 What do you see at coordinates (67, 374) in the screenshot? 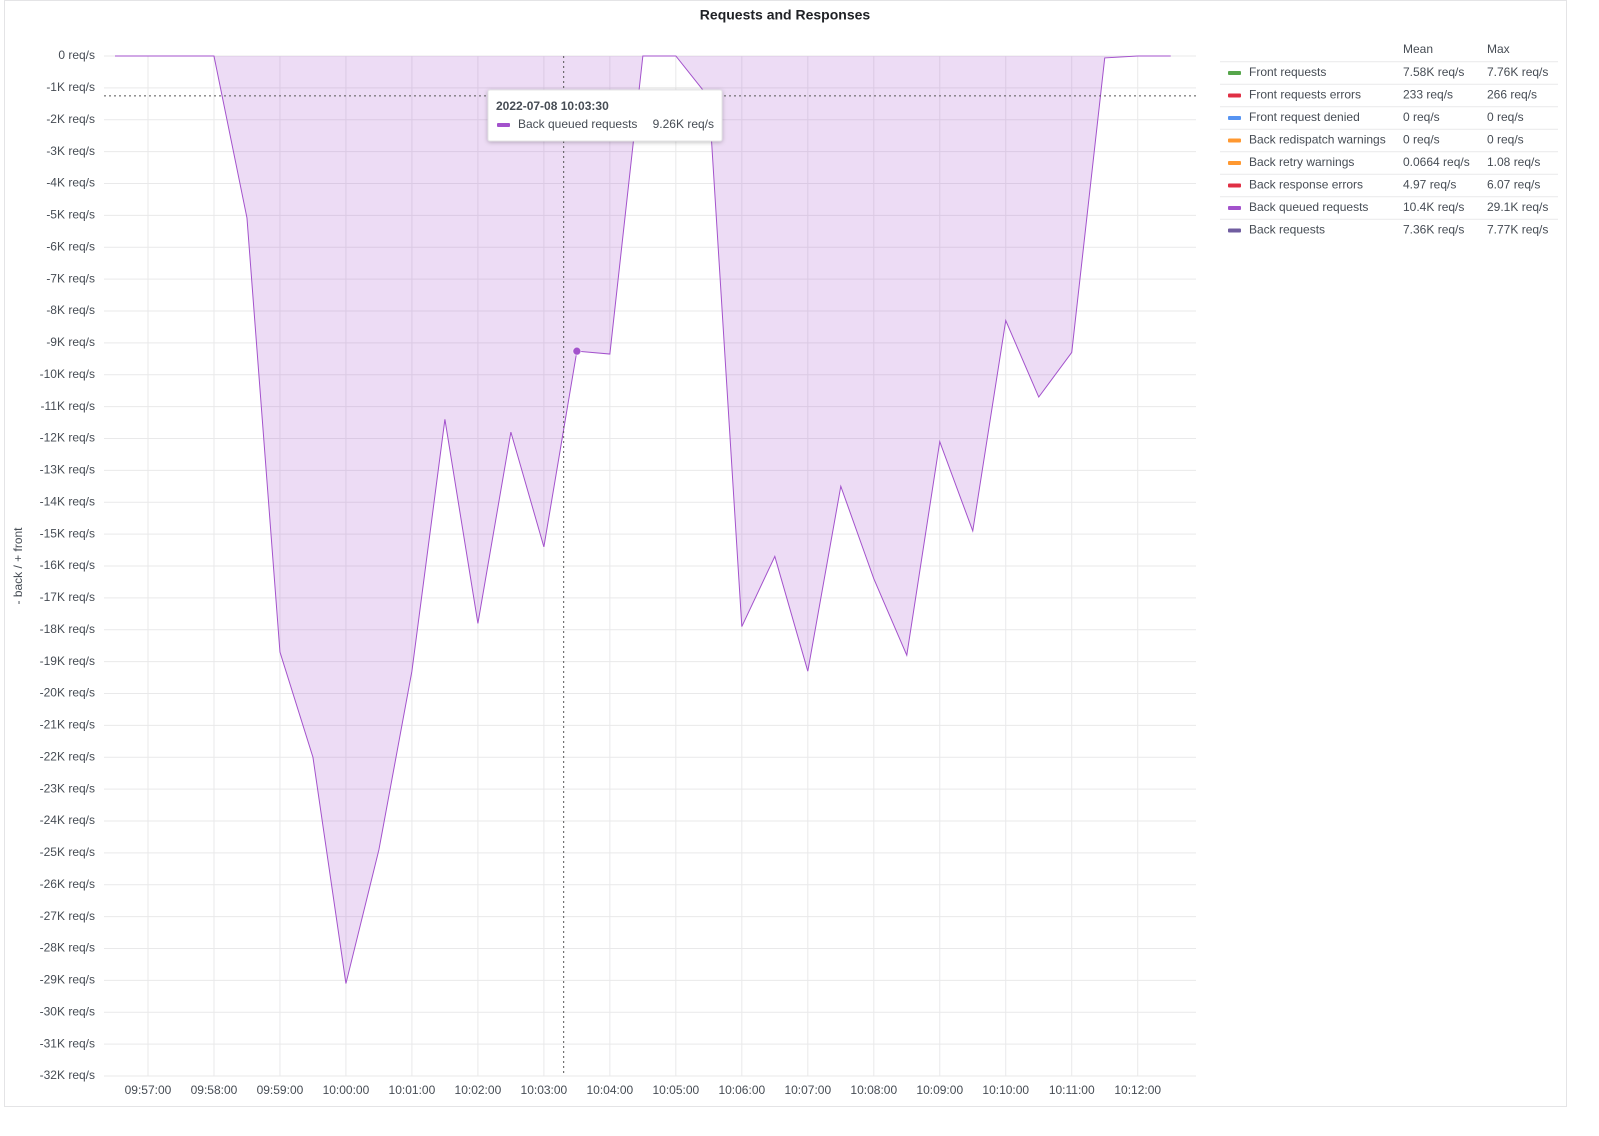
I see `y-tick-label: -10K req/s` at bounding box center [67, 374].